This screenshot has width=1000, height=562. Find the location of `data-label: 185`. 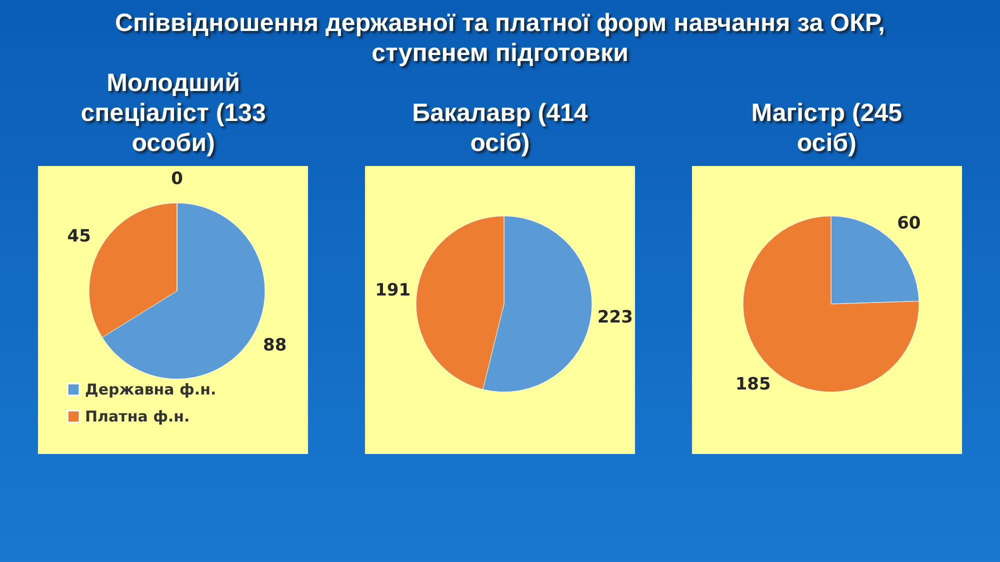

data-label: 185 is located at coordinates (752, 384).